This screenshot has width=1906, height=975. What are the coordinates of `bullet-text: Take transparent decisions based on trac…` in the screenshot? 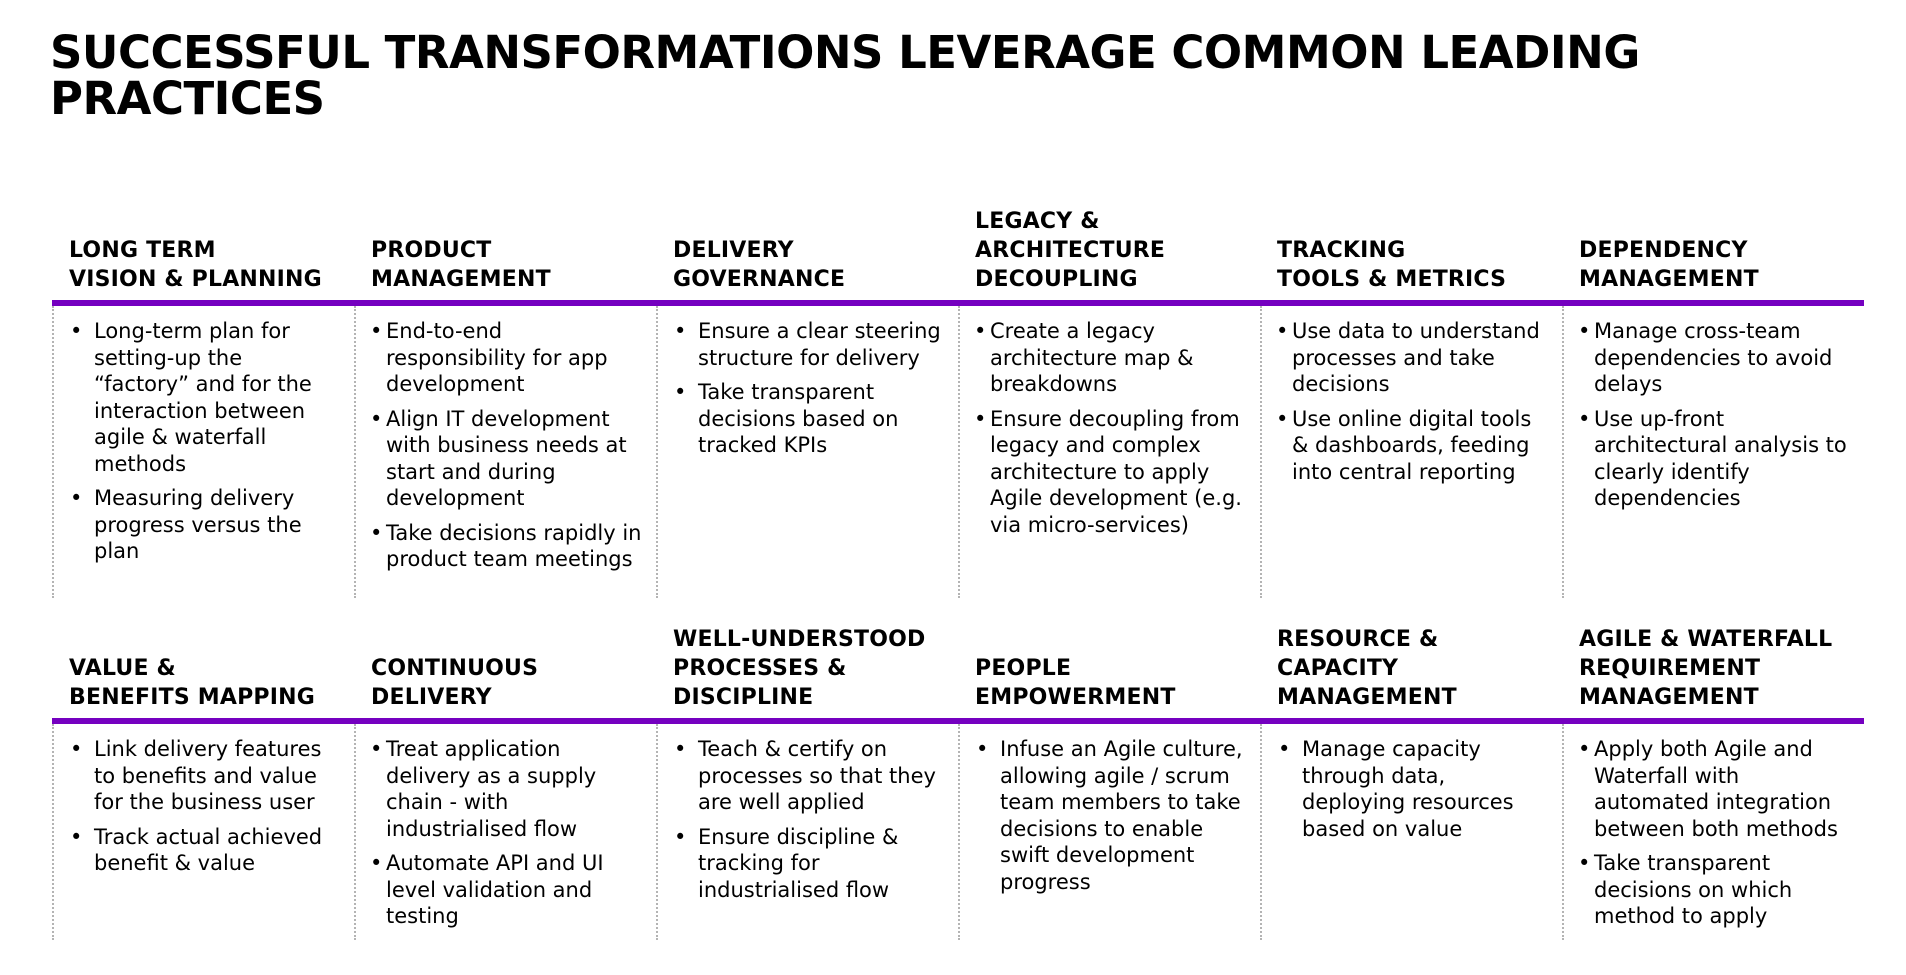 It's located at (798, 418).